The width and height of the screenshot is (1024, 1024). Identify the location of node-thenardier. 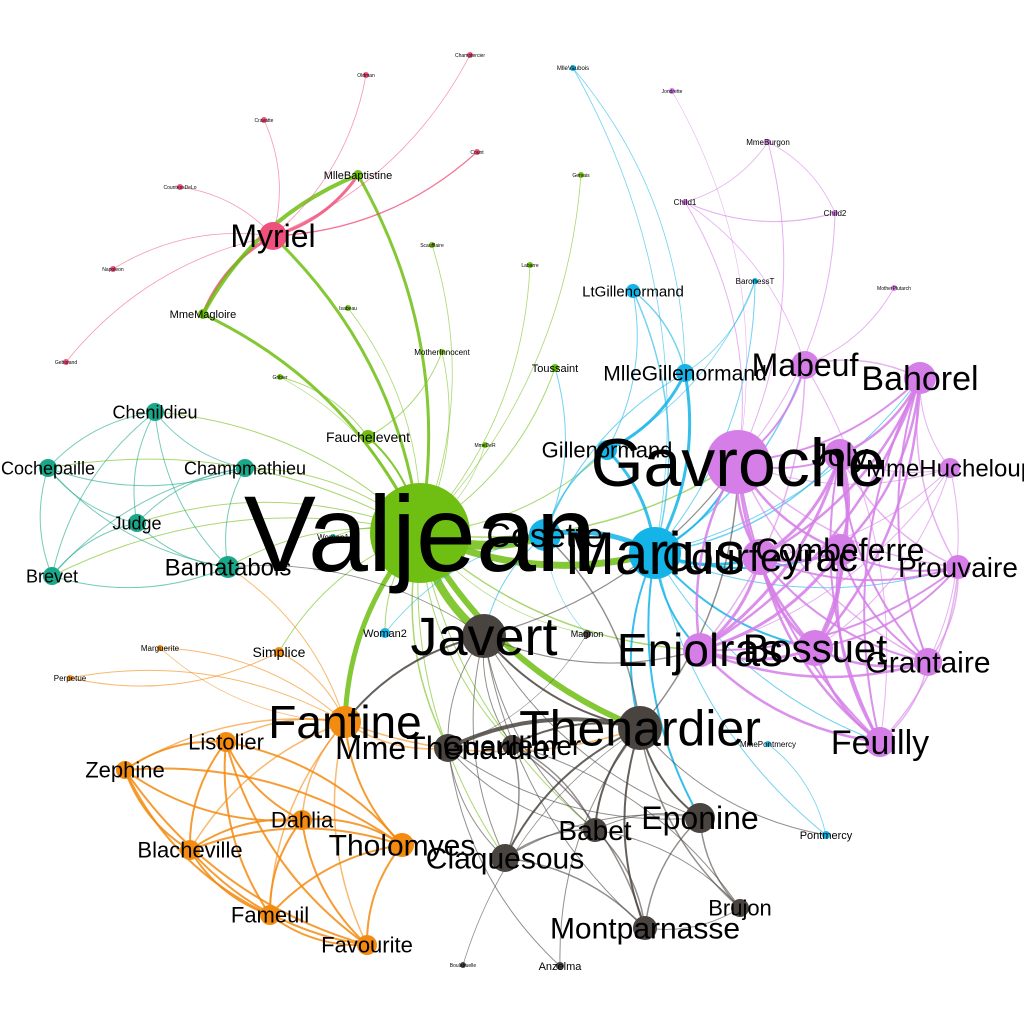
(640, 728).